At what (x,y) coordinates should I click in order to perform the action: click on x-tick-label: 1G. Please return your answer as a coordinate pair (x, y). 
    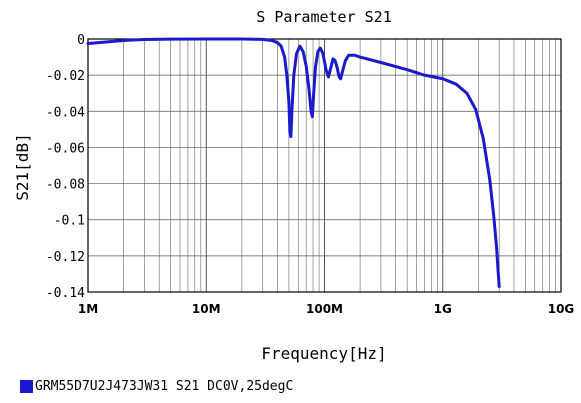
    Looking at the image, I should click on (443, 309).